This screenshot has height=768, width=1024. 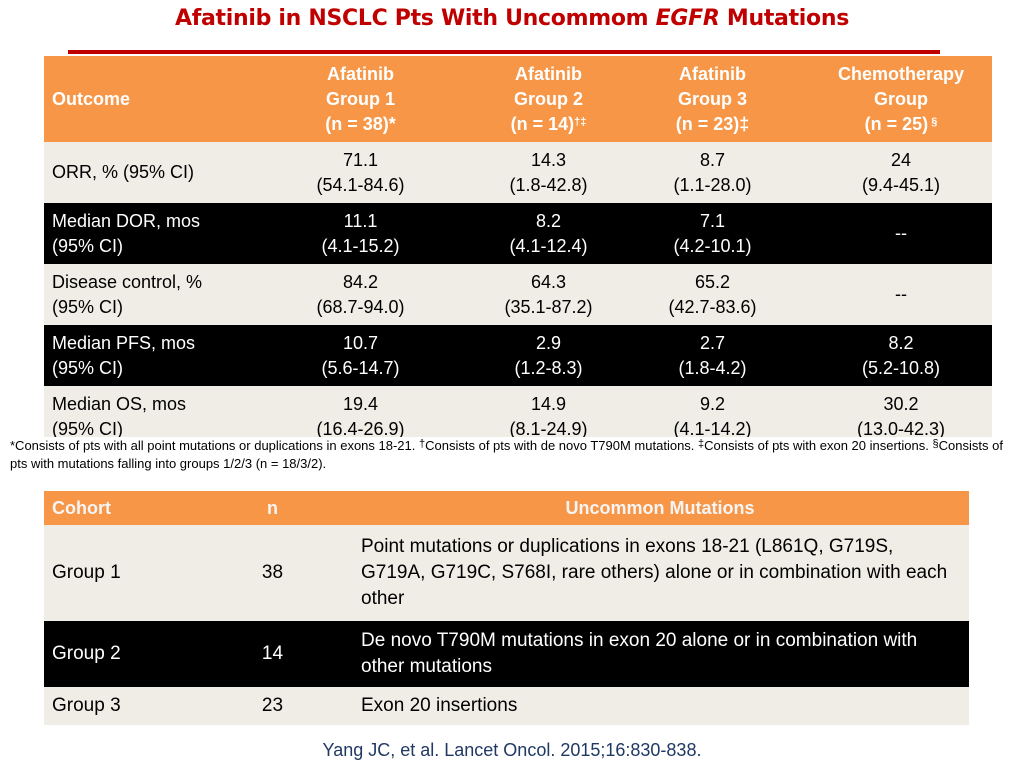 What do you see at coordinates (548, 342) in the screenshot?
I see `cell-line: 2.9` at bounding box center [548, 342].